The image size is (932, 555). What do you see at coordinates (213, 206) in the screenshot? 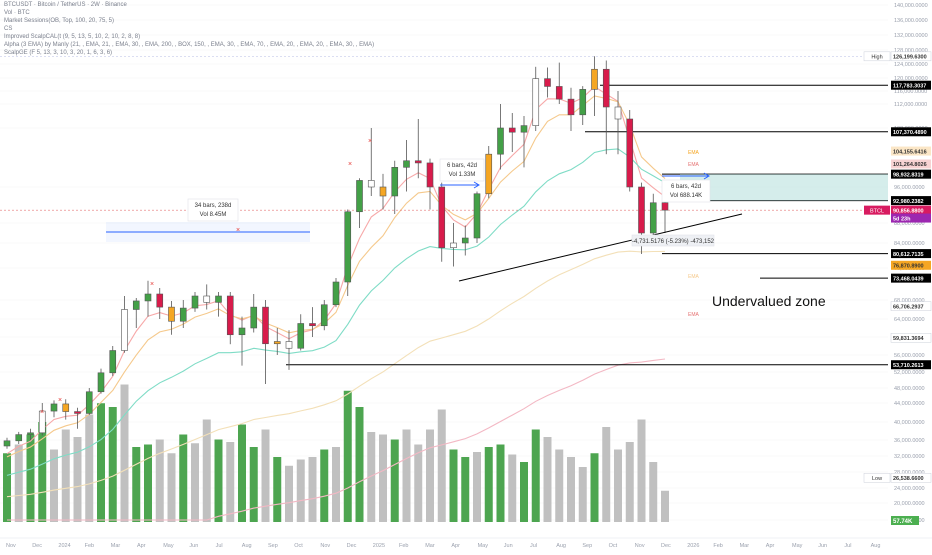
I see `measure-left-line1: 34 bars, 238d` at bounding box center [213, 206].